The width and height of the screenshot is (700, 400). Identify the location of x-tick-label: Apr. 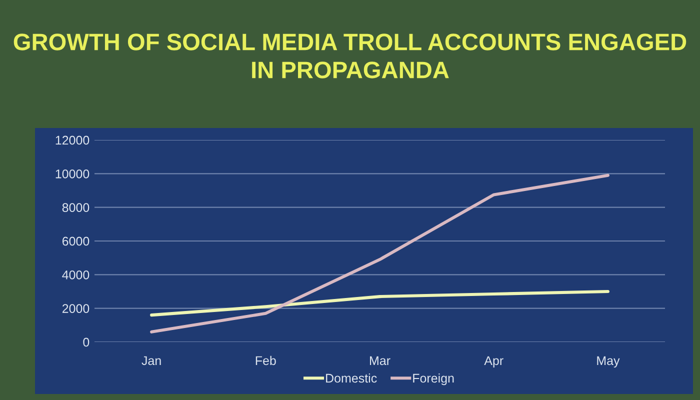
(494, 362).